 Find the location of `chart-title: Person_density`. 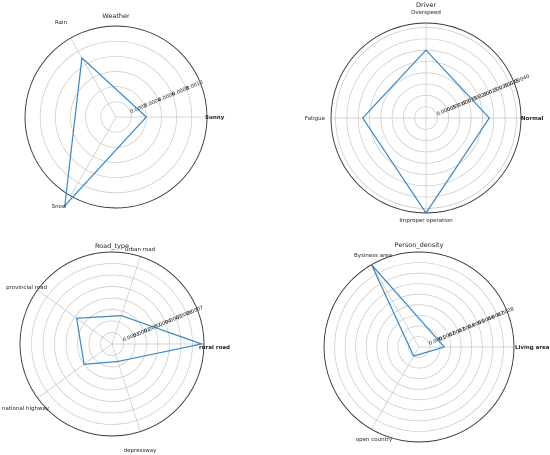

chart-title: Person_density is located at coordinates (419, 245).